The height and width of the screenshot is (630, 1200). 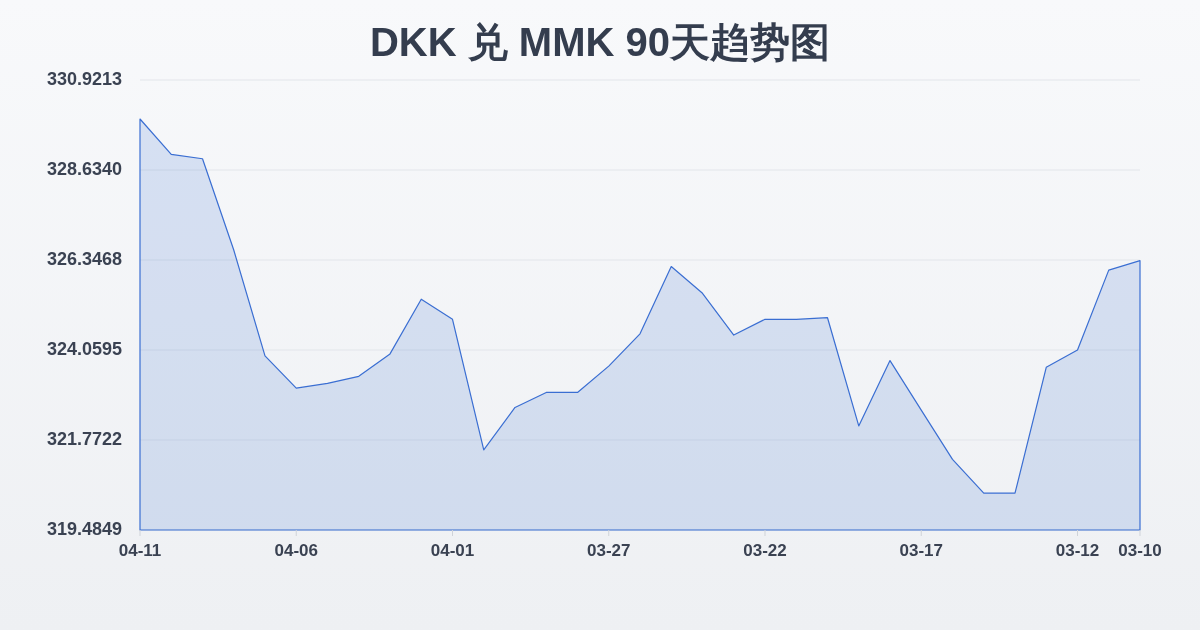 What do you see at coordinates (84, 78) in the screenshot?
I see `y-tick-label: 330.9213` at bounding box center [84, 78].